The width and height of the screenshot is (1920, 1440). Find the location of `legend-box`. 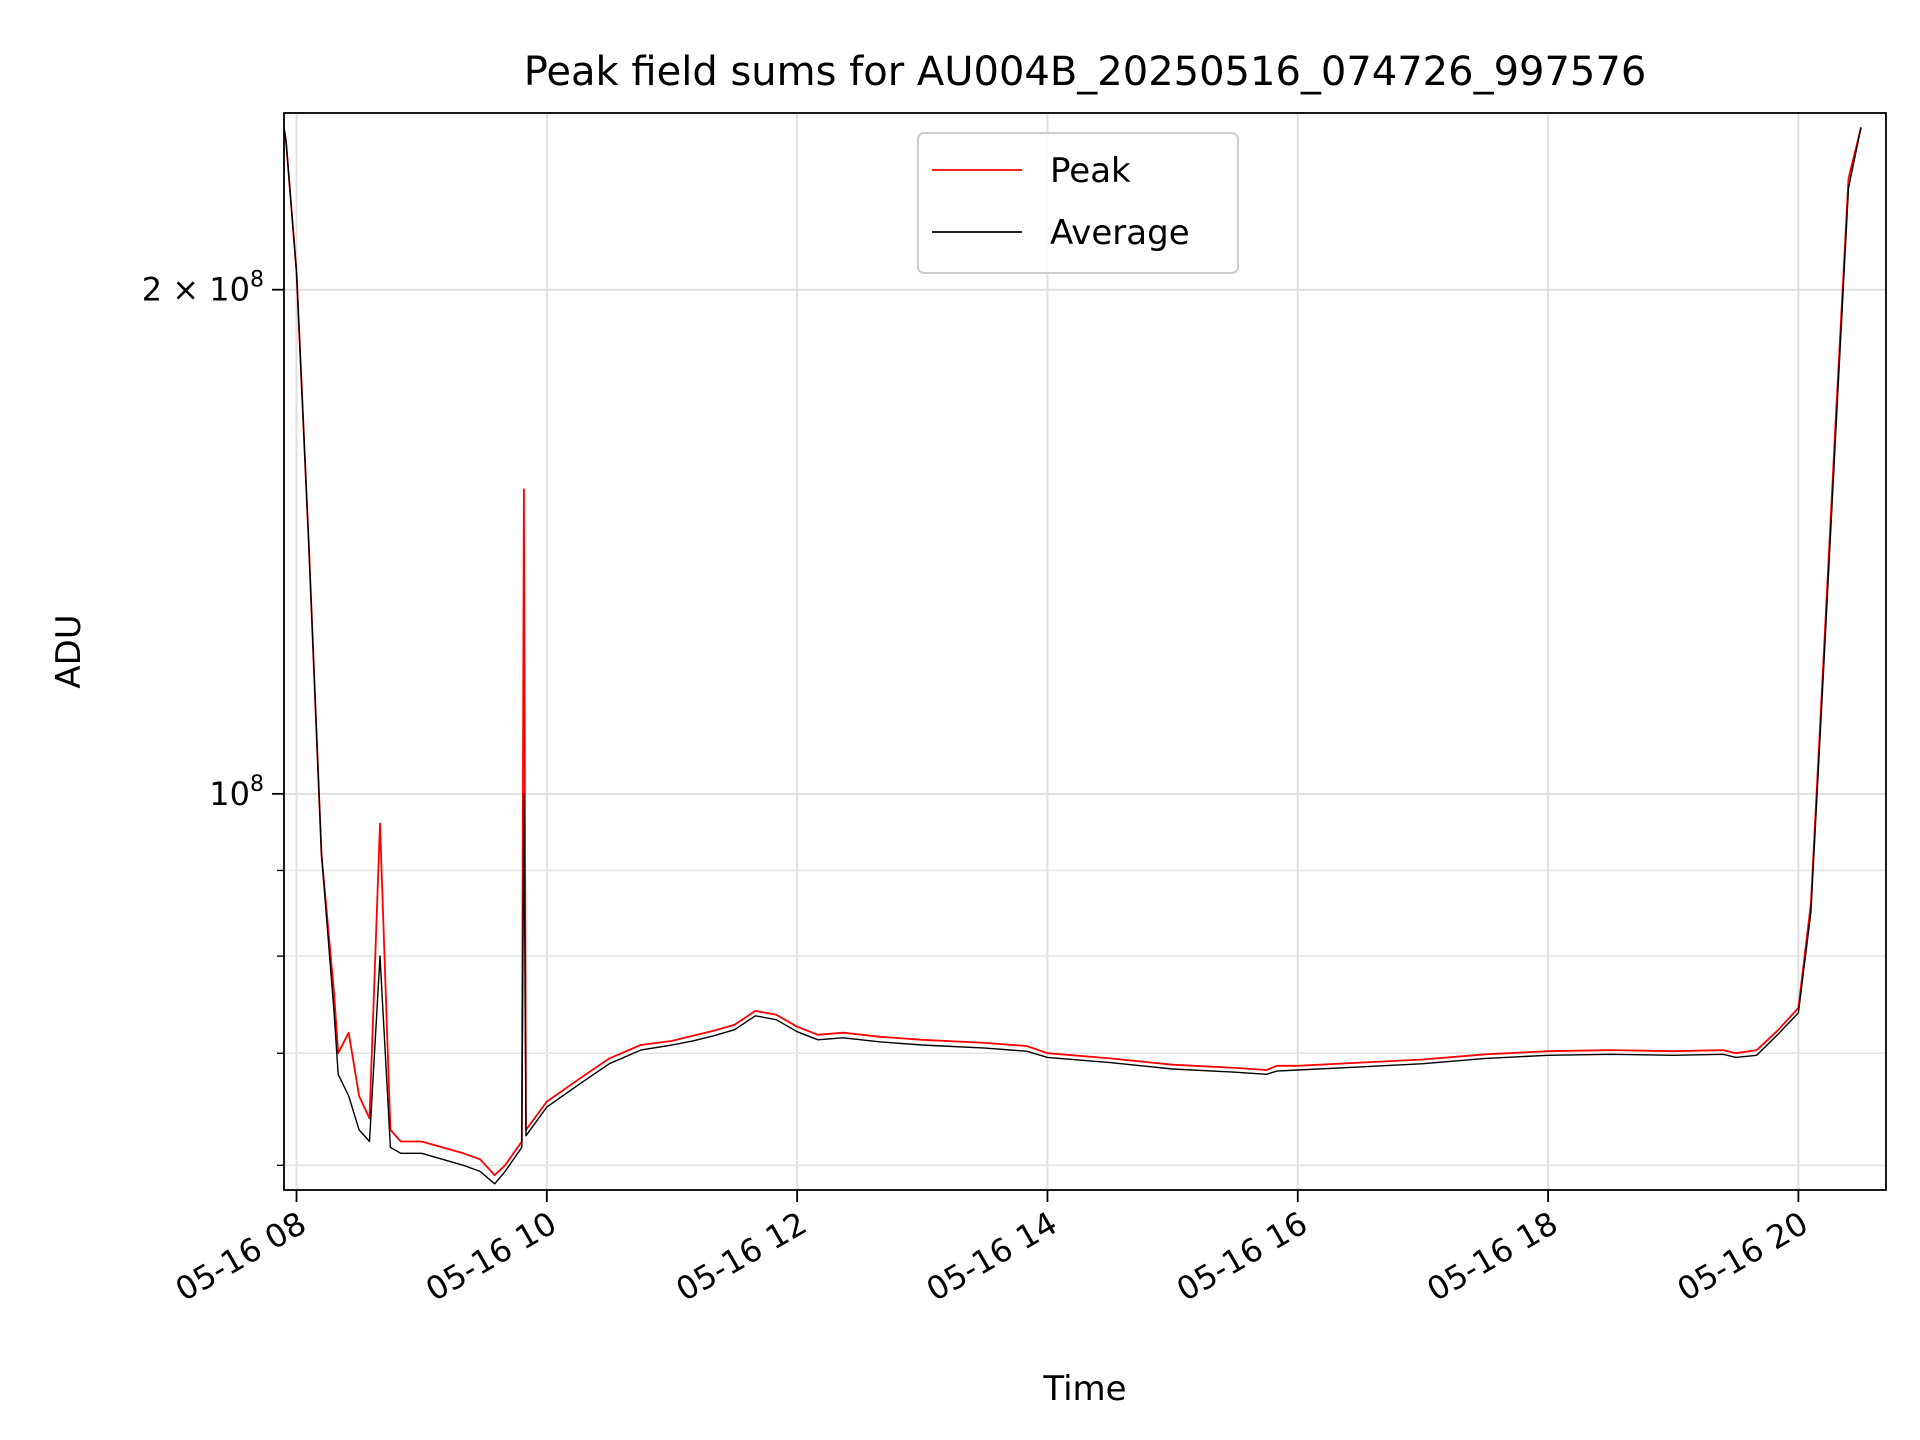

legend-box is located at coordinates (1078, 203).